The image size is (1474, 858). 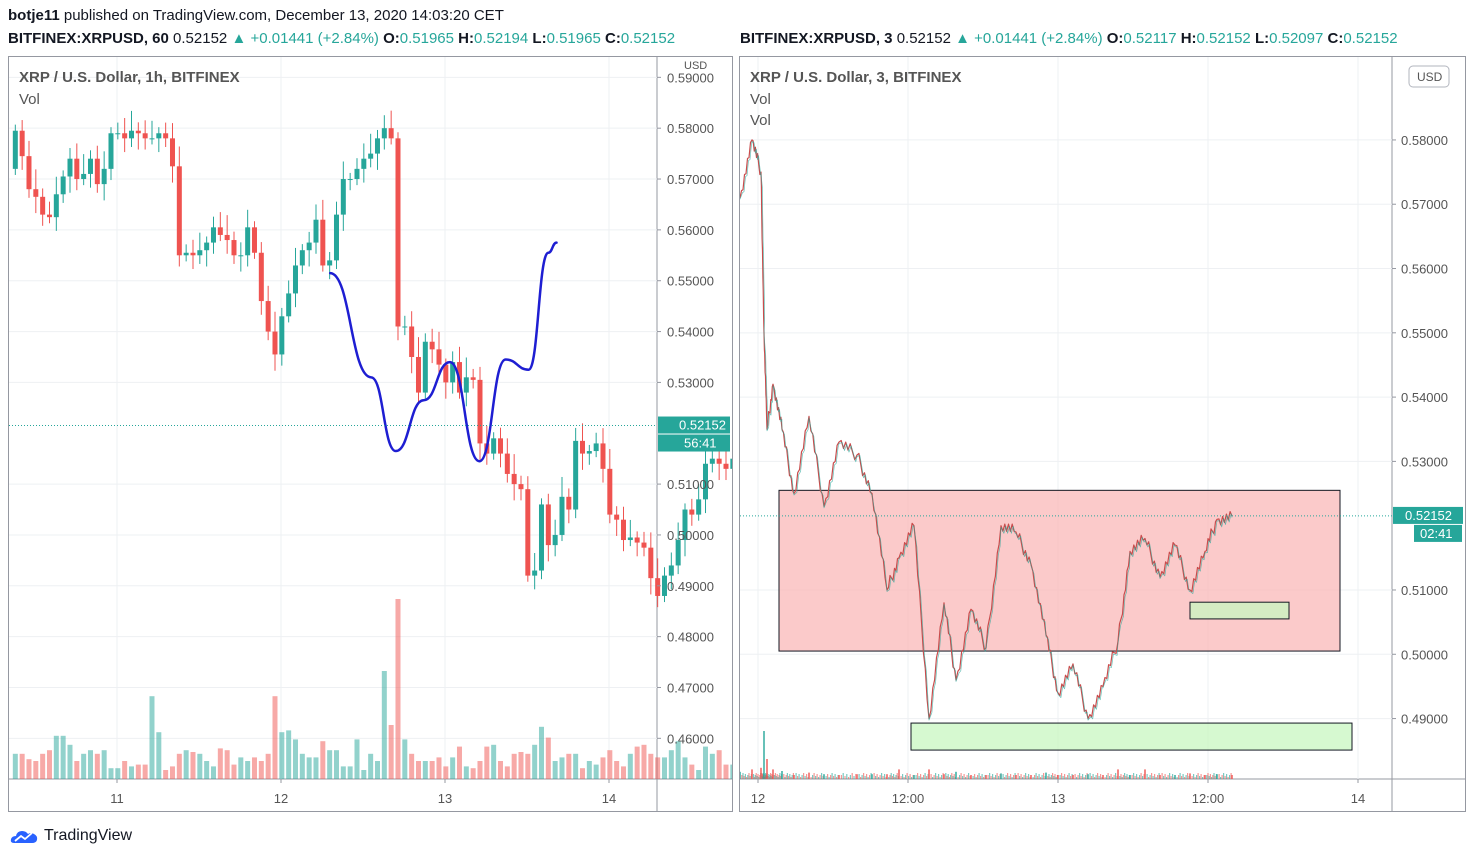 What do you see at coordinates (690, 230) in the screenshot?
I see `y-tick-label: 0.56000` at bounding box center [690, 230].